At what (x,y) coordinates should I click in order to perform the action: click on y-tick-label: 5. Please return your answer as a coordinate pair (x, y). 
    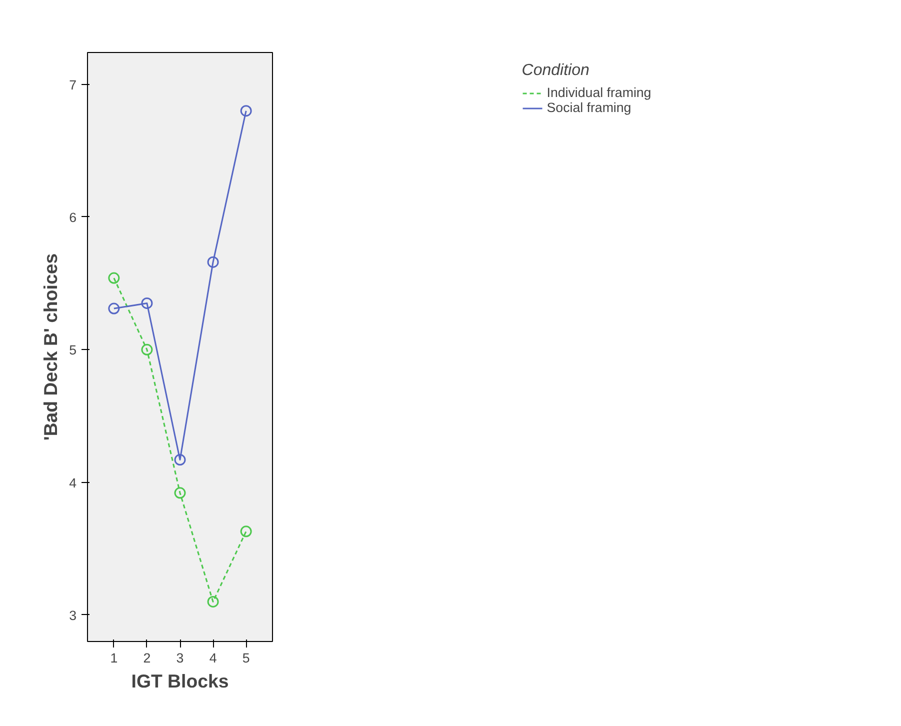
    Looking at the image, I should click on (73, 350).